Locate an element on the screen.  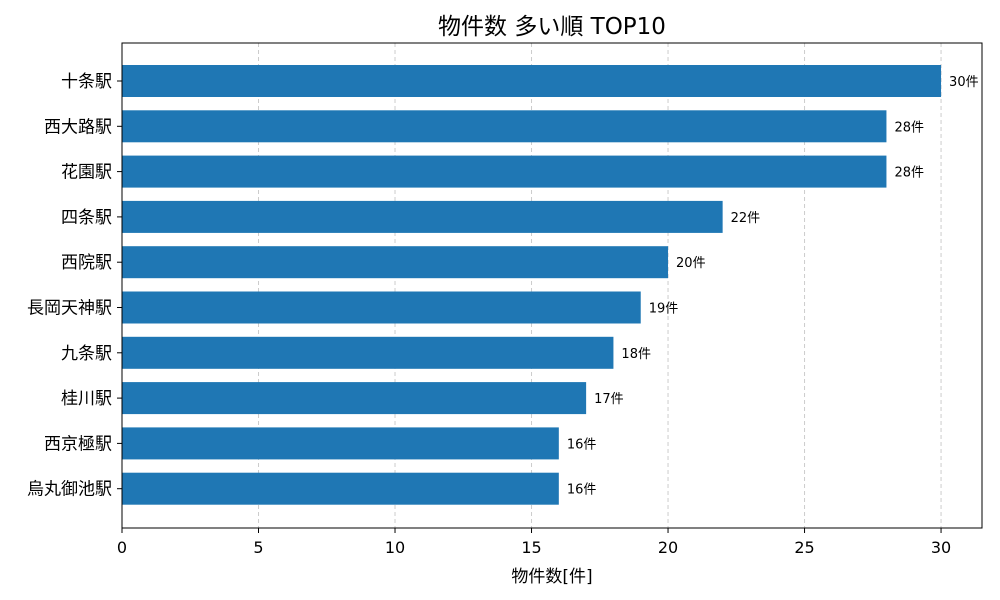
category-label: 花園駅 is located at coordinates (86, 173).